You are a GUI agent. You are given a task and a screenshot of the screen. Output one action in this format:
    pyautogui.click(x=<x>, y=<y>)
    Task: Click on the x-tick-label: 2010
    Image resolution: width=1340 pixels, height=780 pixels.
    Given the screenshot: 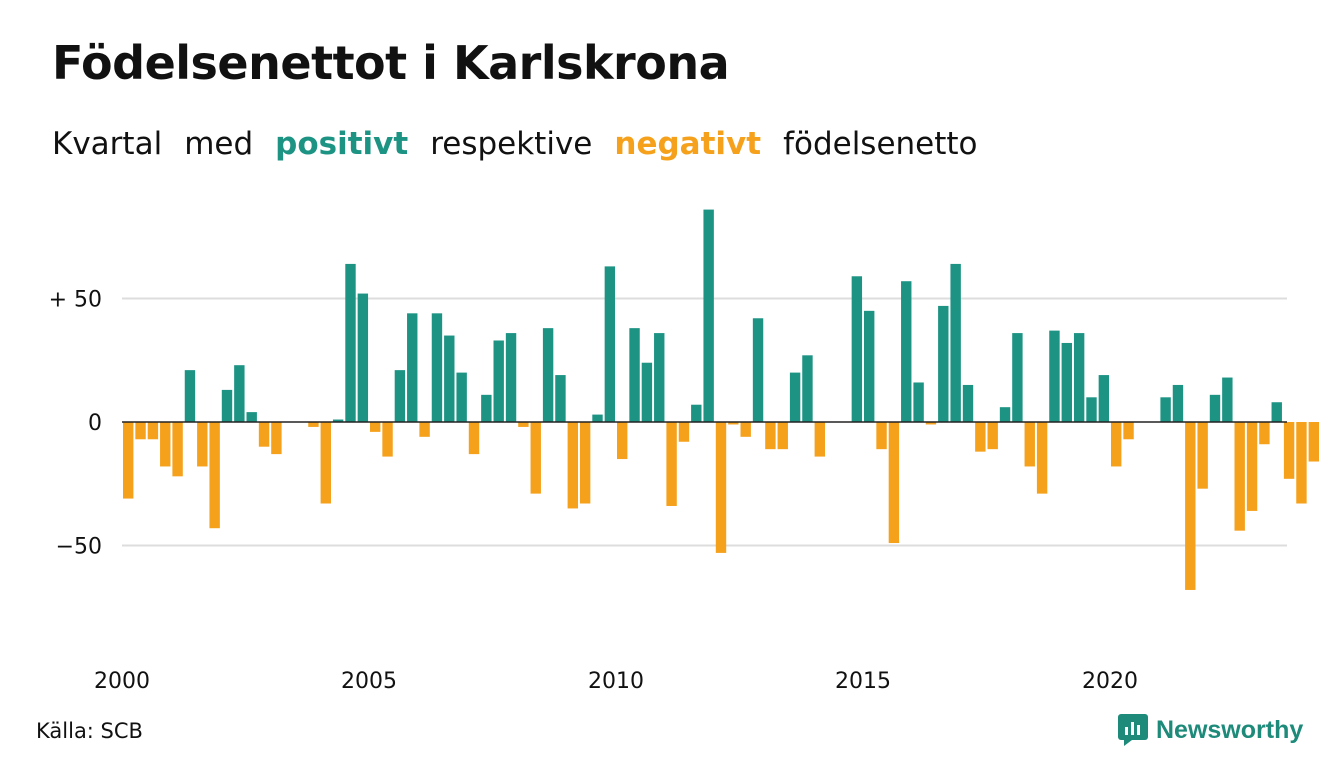 What is the action you would take?
    pyautogui.click(x=616, y=681)
    